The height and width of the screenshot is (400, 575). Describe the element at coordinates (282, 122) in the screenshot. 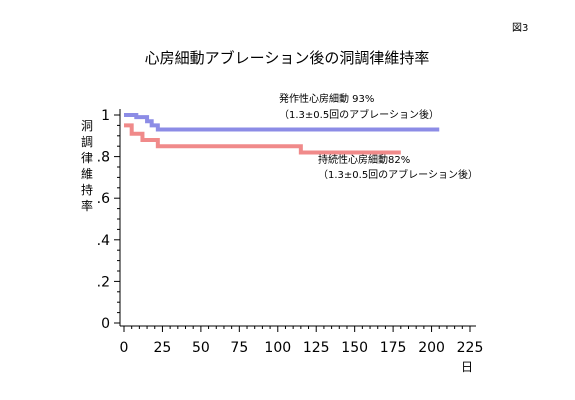

I see `series-line-paroxysmal` at that location.